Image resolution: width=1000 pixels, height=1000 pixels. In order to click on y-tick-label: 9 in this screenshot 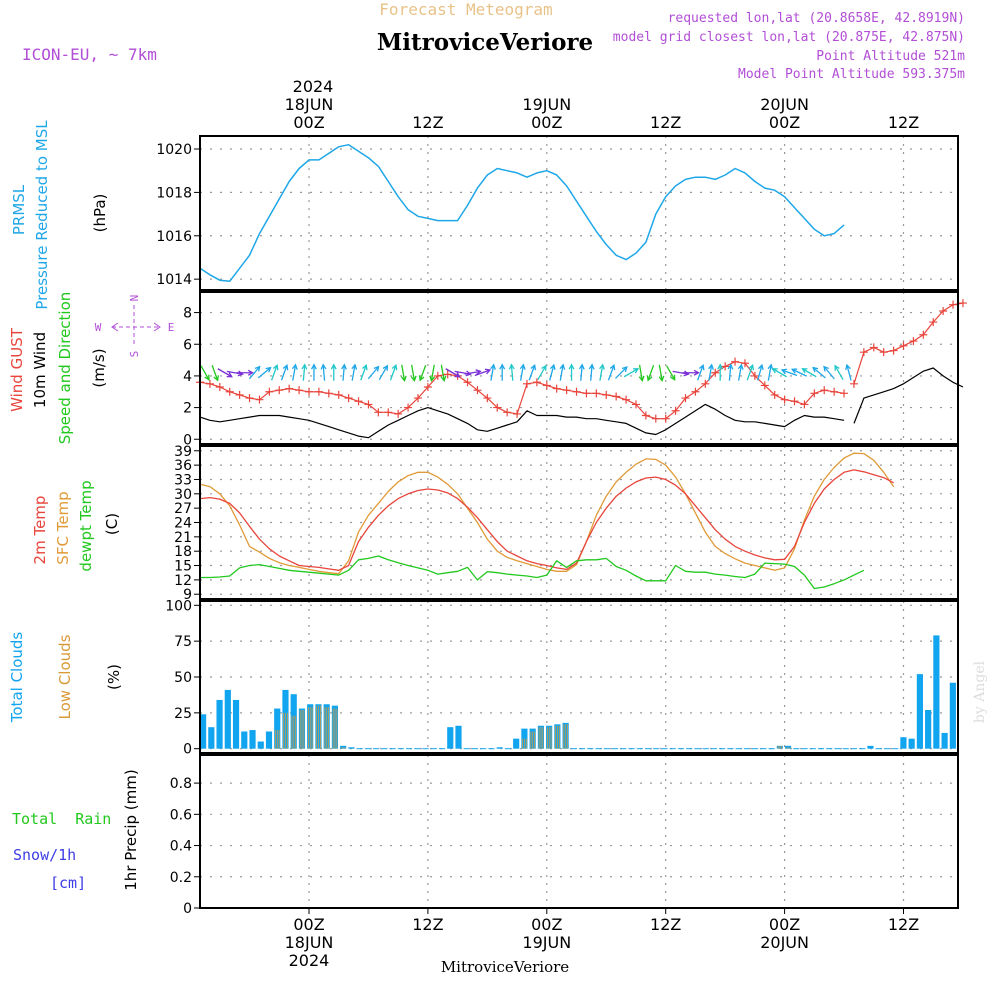, I will do `click(187, 595)`.